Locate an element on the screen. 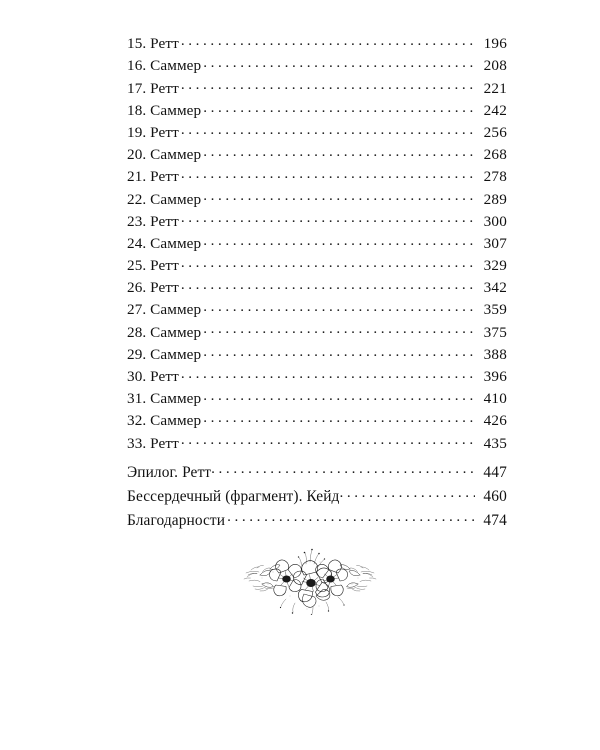 The width and height of the screenshot is (600, 750). toc-entry-title: Благодарности is located at coordinates (176, 520).